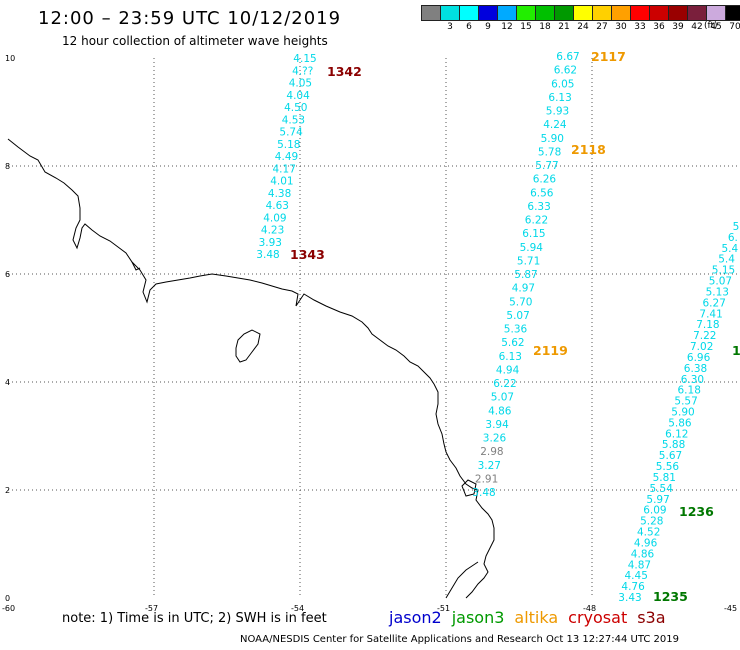 The width and height of the screenshot is (740, 650). I want to click on lon-tick: -54, so click(297, 608).